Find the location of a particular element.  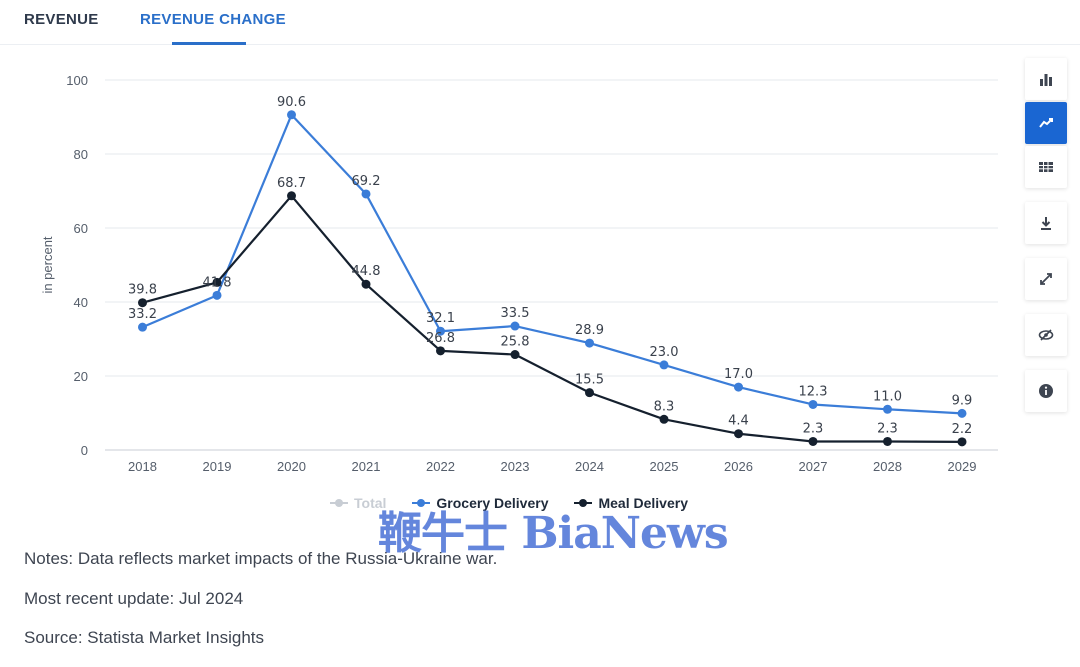

legend-marker-grocery is located at coordinates (421, 503).